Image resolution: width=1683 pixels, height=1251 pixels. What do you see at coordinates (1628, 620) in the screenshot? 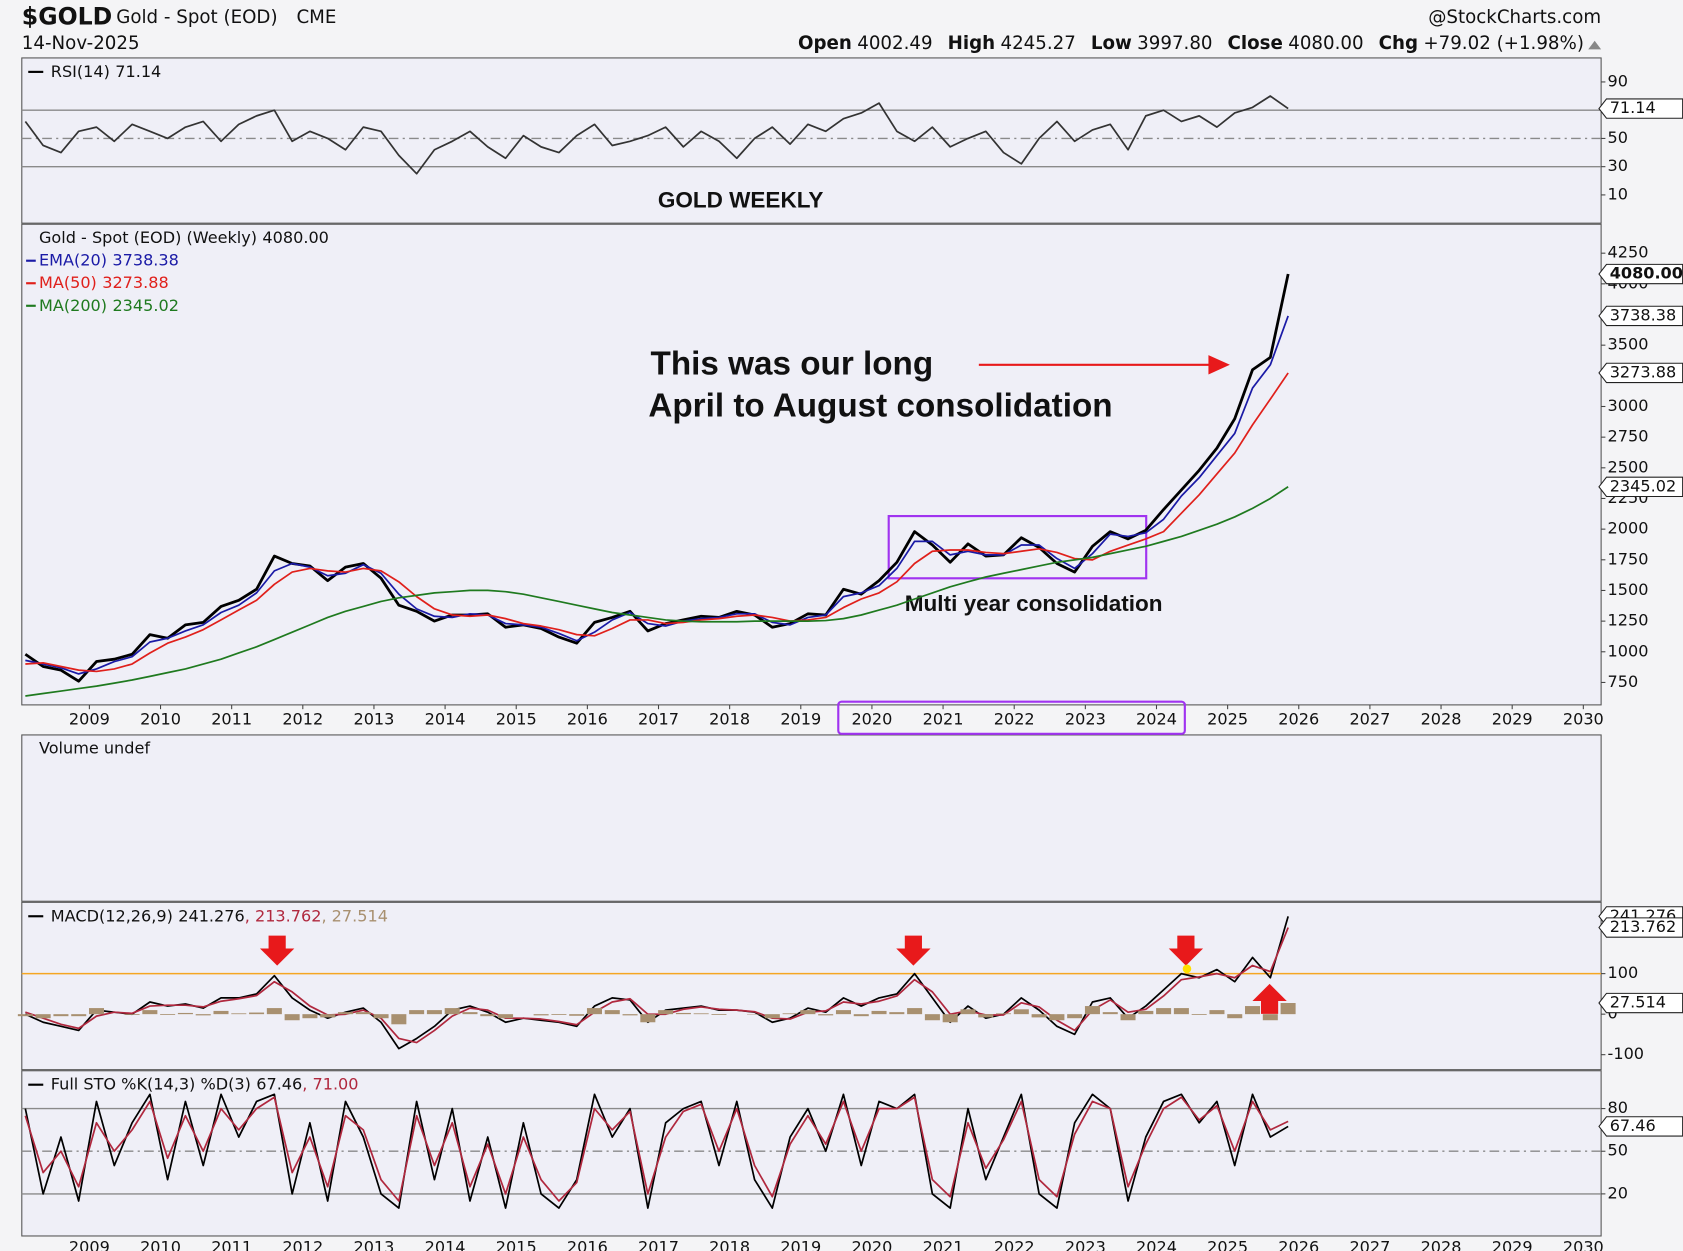
I see `y-tick-label: 1250` at bounding box center [1628, 620].